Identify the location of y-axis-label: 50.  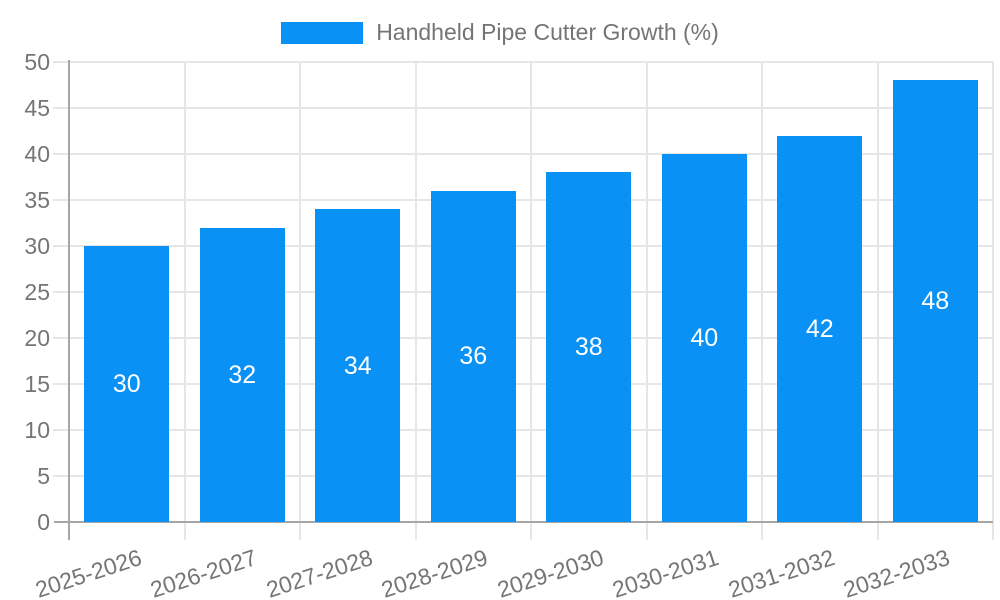
(37, 62).